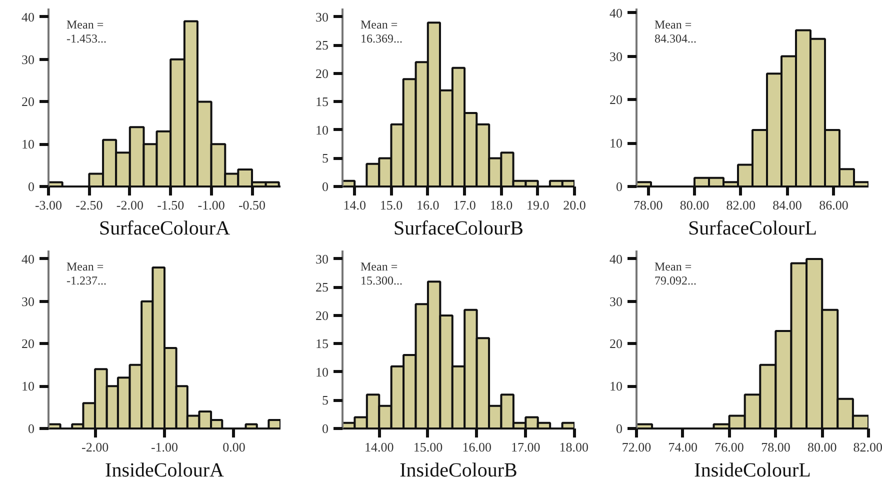 This screenshot has height=484, width=882. What do you see at coordinates (234, 447) in the screenshot?
I see `x-tick-label: 0.00` at bounding box center [234, 447].